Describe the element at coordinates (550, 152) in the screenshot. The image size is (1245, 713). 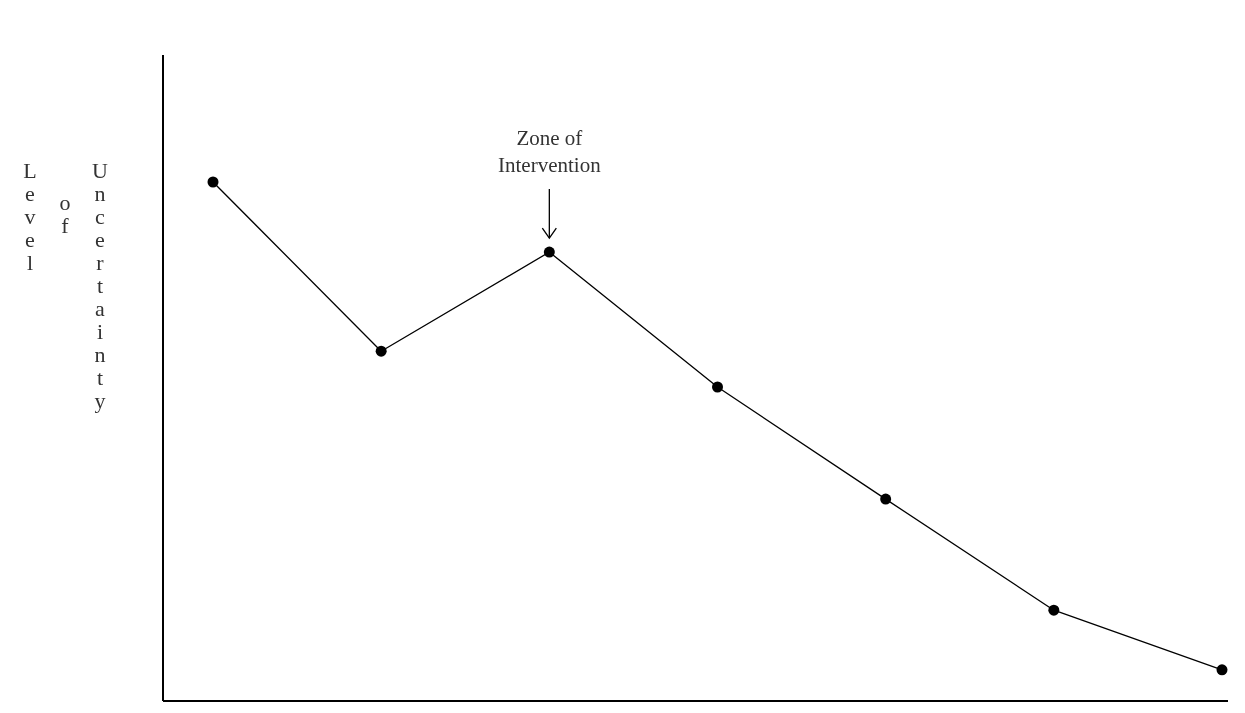
I see `text: Zone of Intervention` at that location.